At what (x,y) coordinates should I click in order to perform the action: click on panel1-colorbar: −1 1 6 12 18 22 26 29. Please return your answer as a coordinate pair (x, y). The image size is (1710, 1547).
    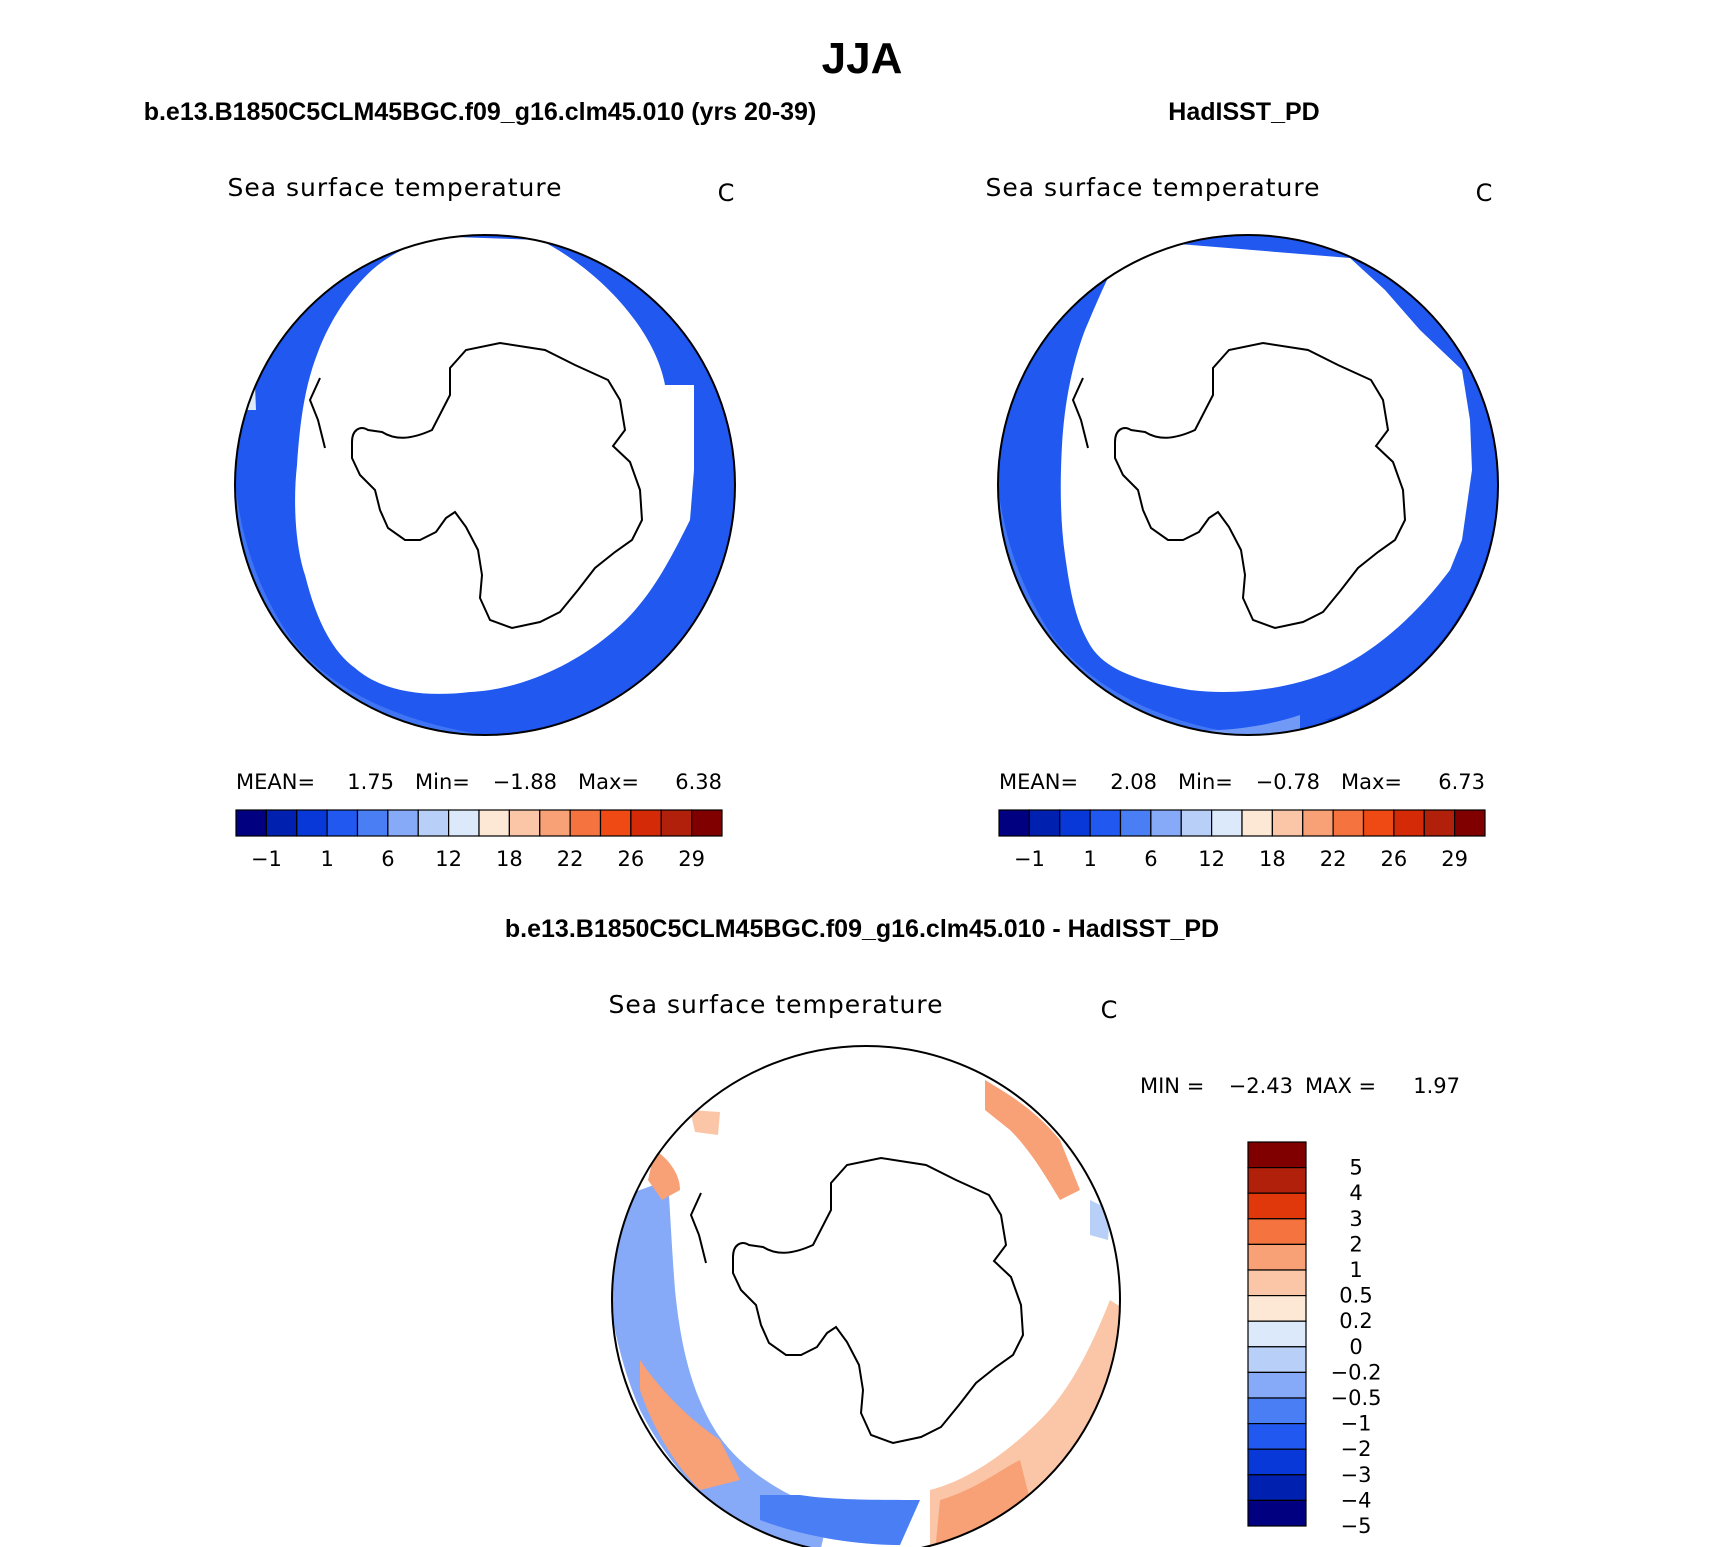
    Looking at the image, I should click on (479, 840).